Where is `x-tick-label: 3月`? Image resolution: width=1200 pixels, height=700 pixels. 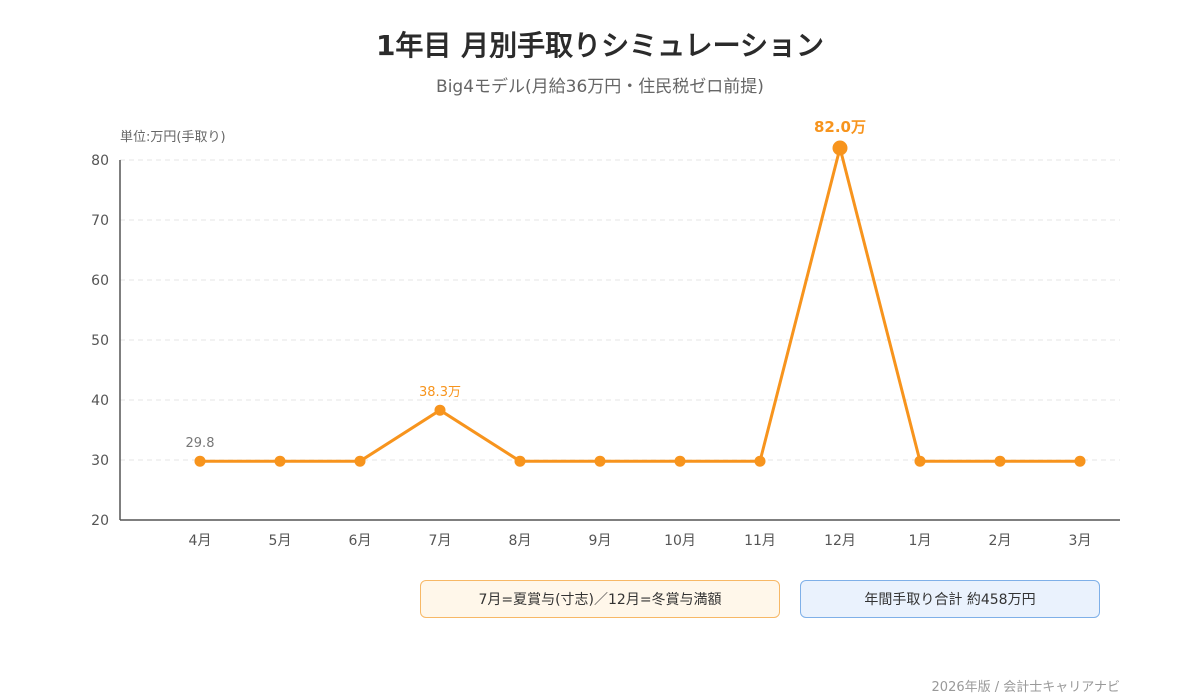
x-tick-label: 3月 is located at coordinates (1080, 541).